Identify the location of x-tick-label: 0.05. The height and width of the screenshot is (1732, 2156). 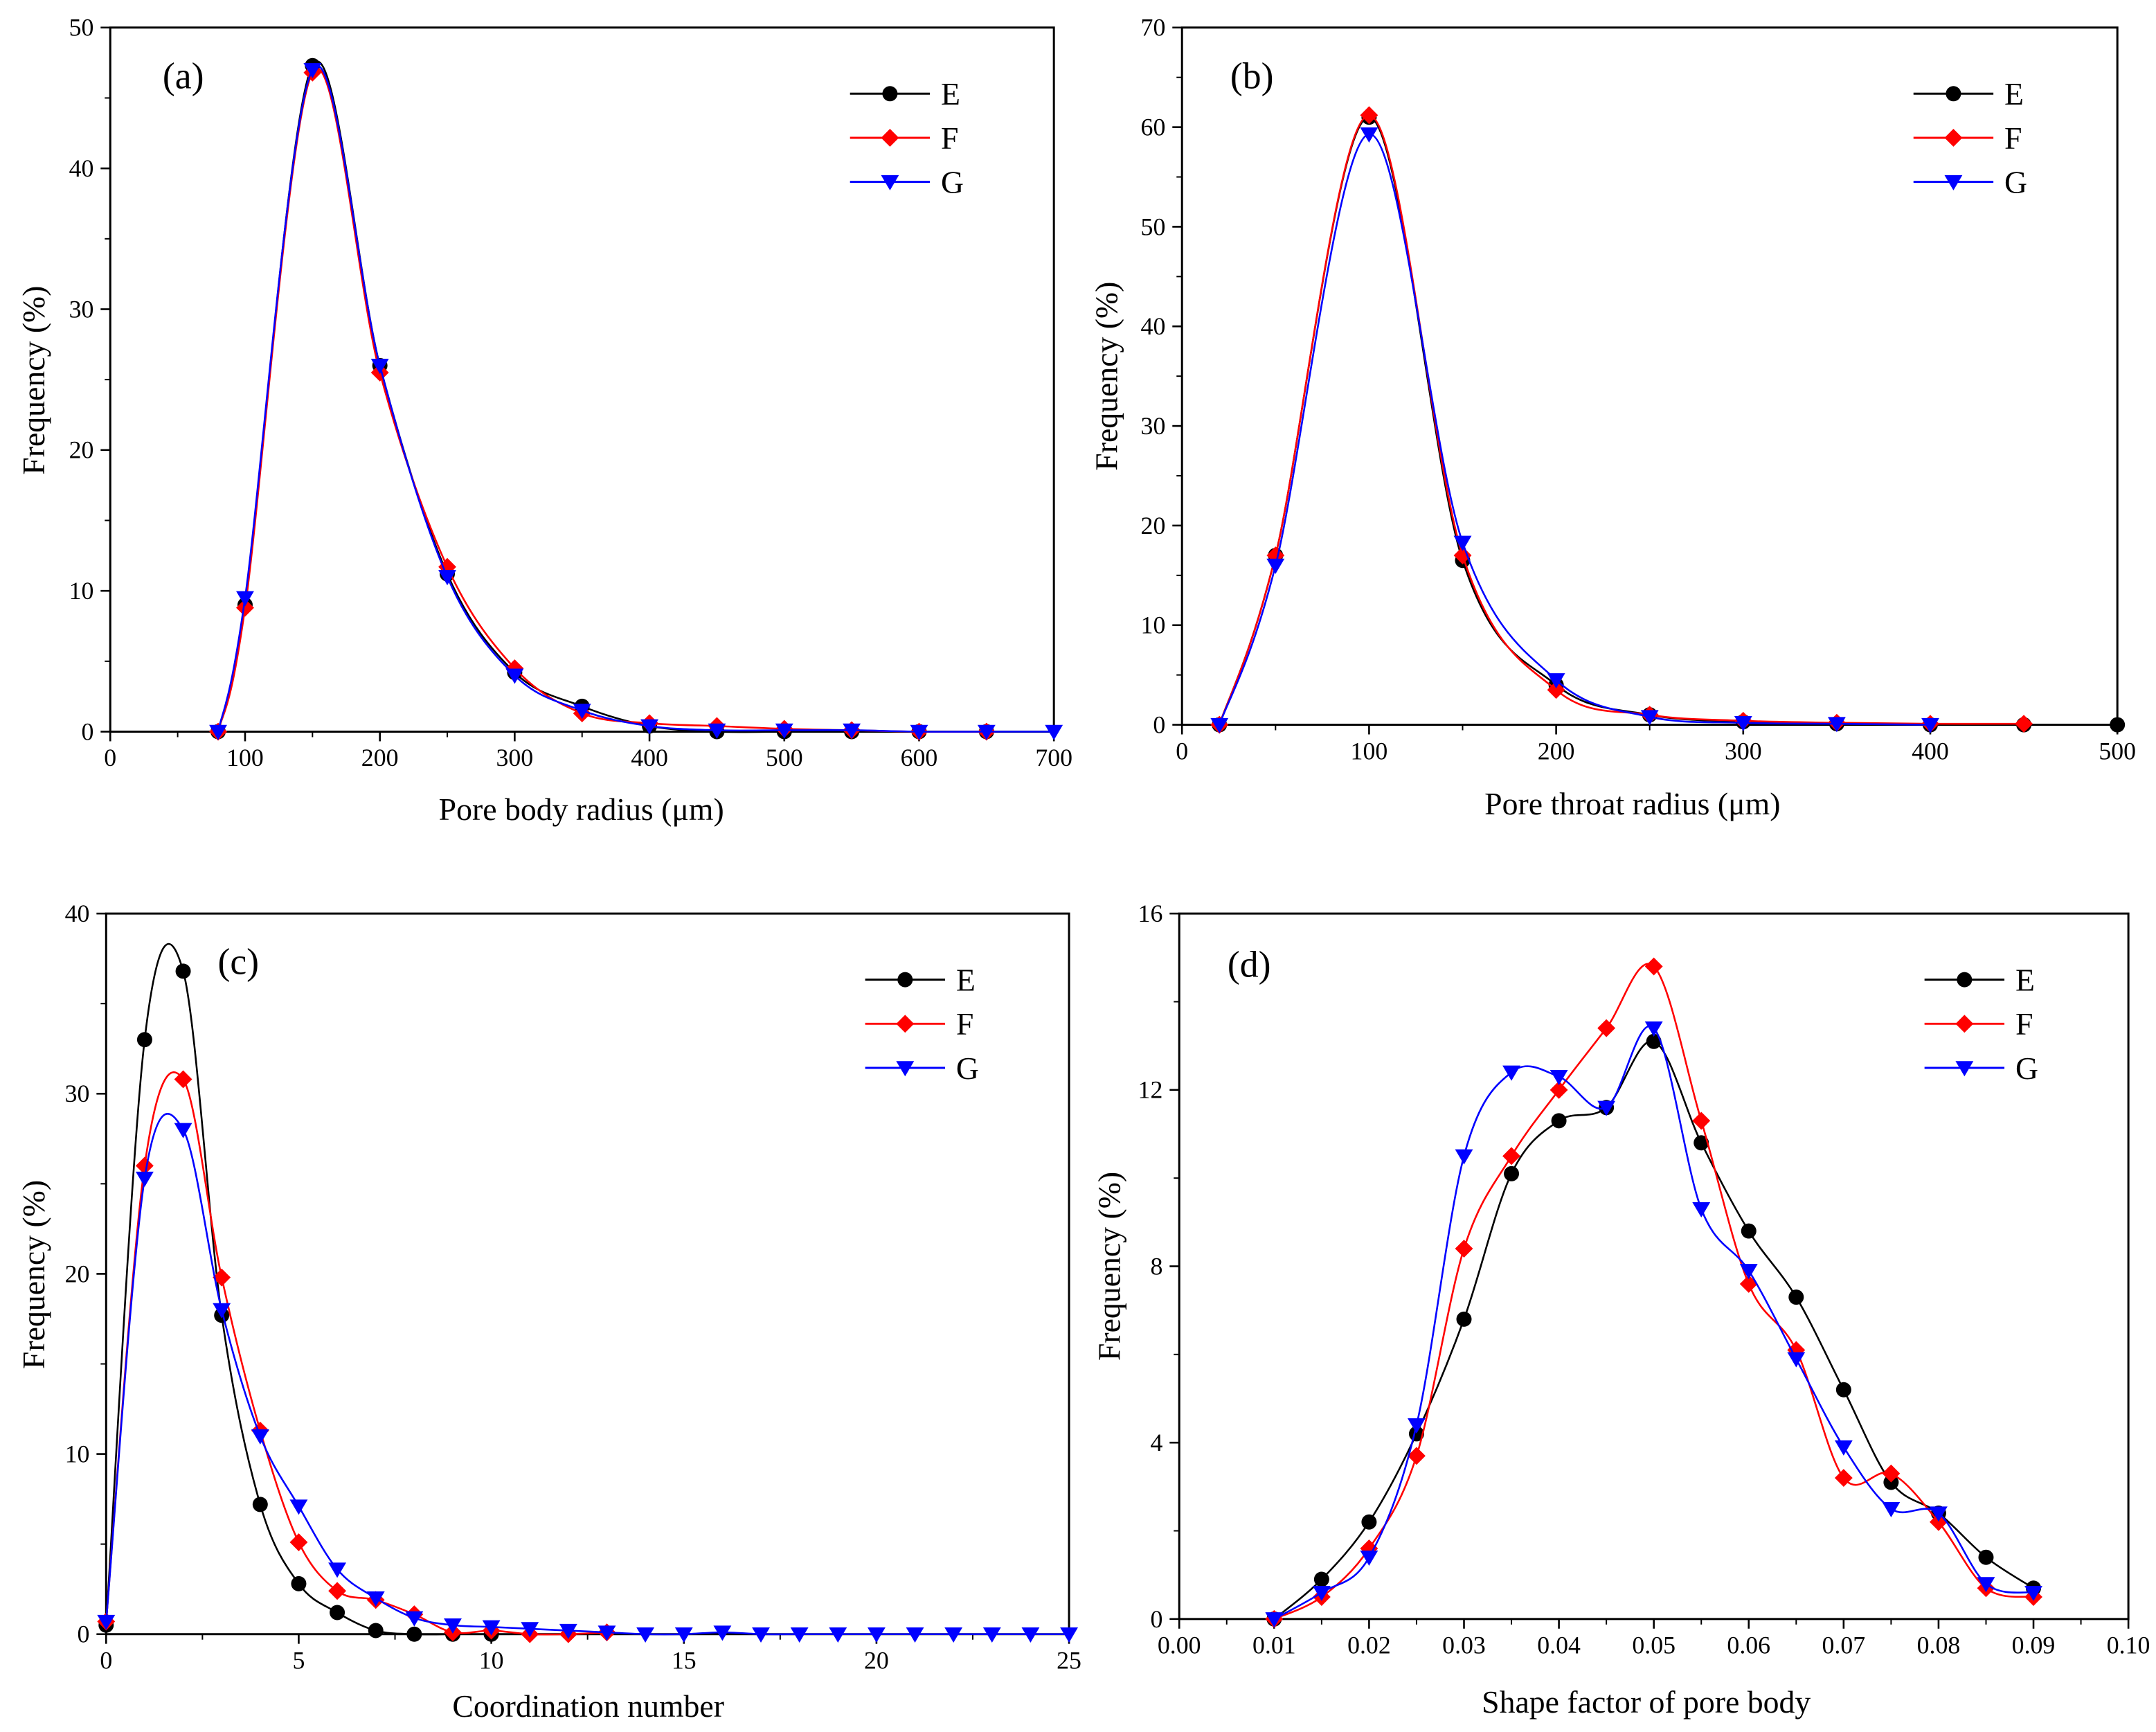
(1654, 1645).